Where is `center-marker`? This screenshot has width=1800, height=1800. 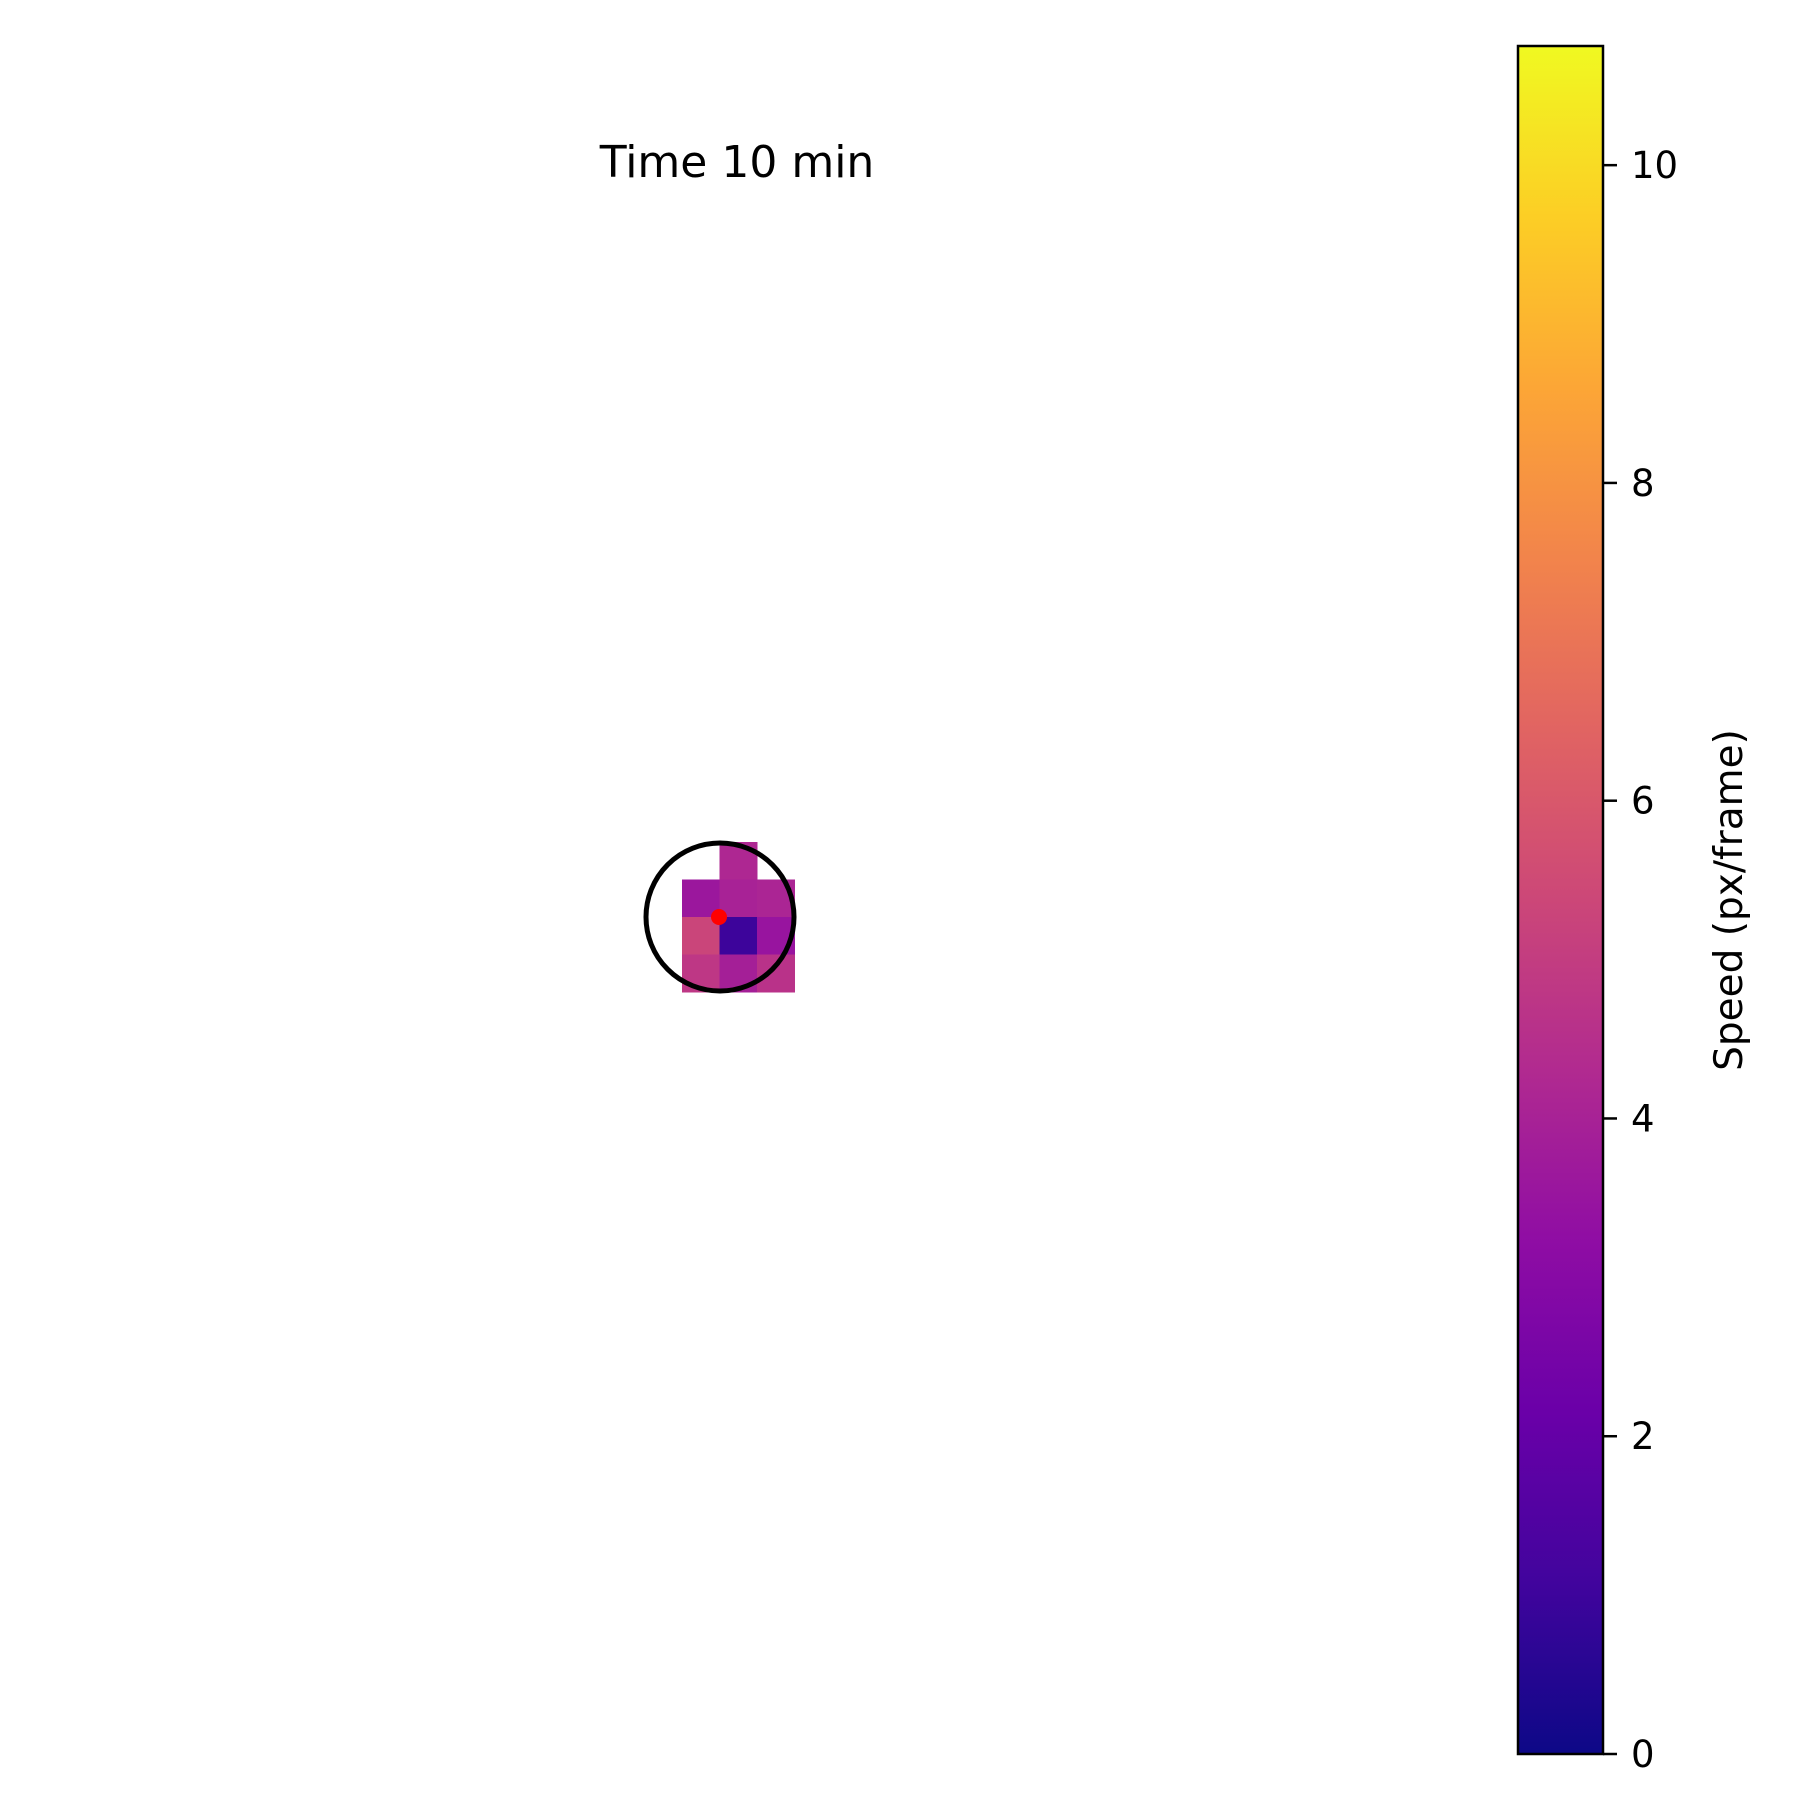
center-marker is located at coordinates (719, 917).